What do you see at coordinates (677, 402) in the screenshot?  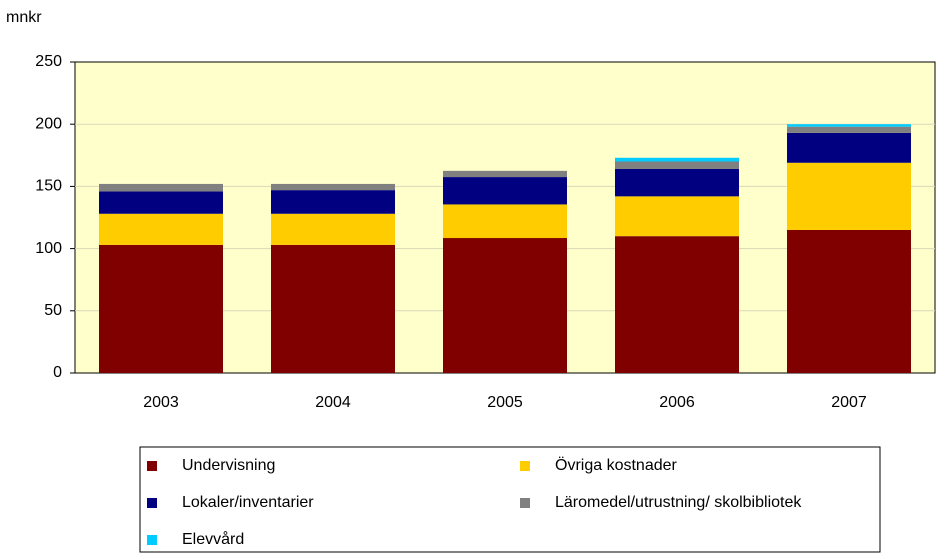 I see `x-tick-label: 2006` at bounding box center [677, 402].